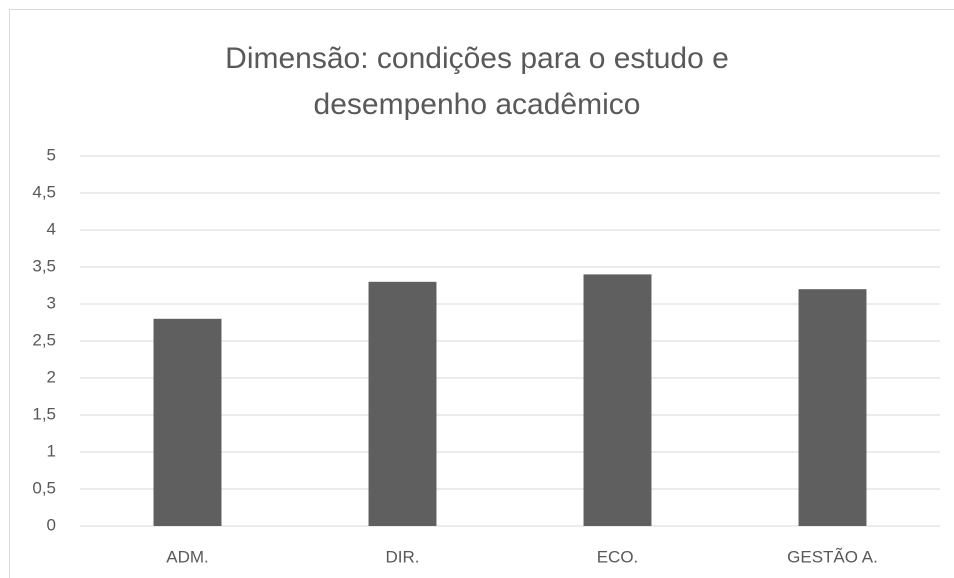 This screenshot has height=578, width=954. What do you see at coordinates (44, 413) in the screenshot?
I see `y-tick-label: 1,5` at bounding box center [44, 413].